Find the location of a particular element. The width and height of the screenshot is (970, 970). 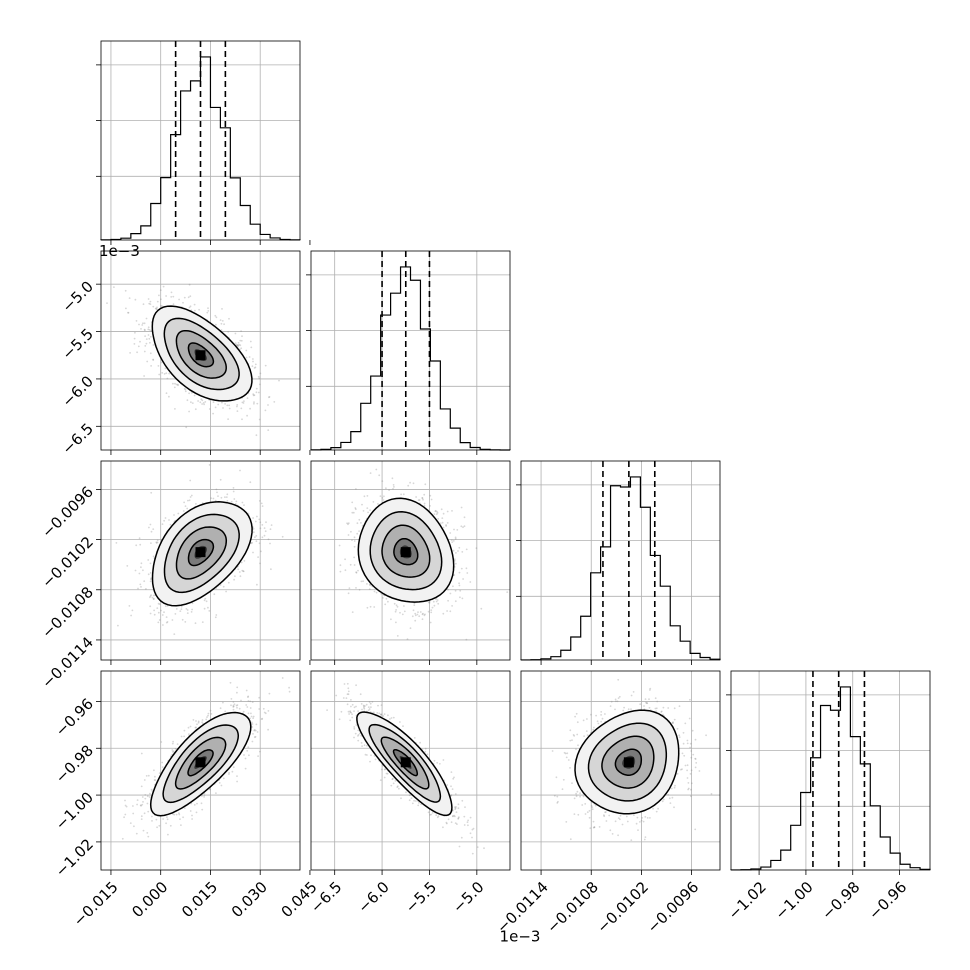

density-peak is located at coordinates (405, 552).